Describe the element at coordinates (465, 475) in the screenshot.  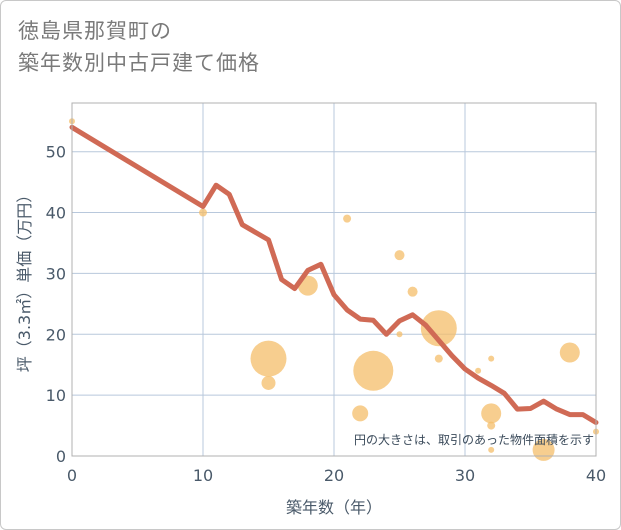
I see `x-tick-label: 30` at that location.